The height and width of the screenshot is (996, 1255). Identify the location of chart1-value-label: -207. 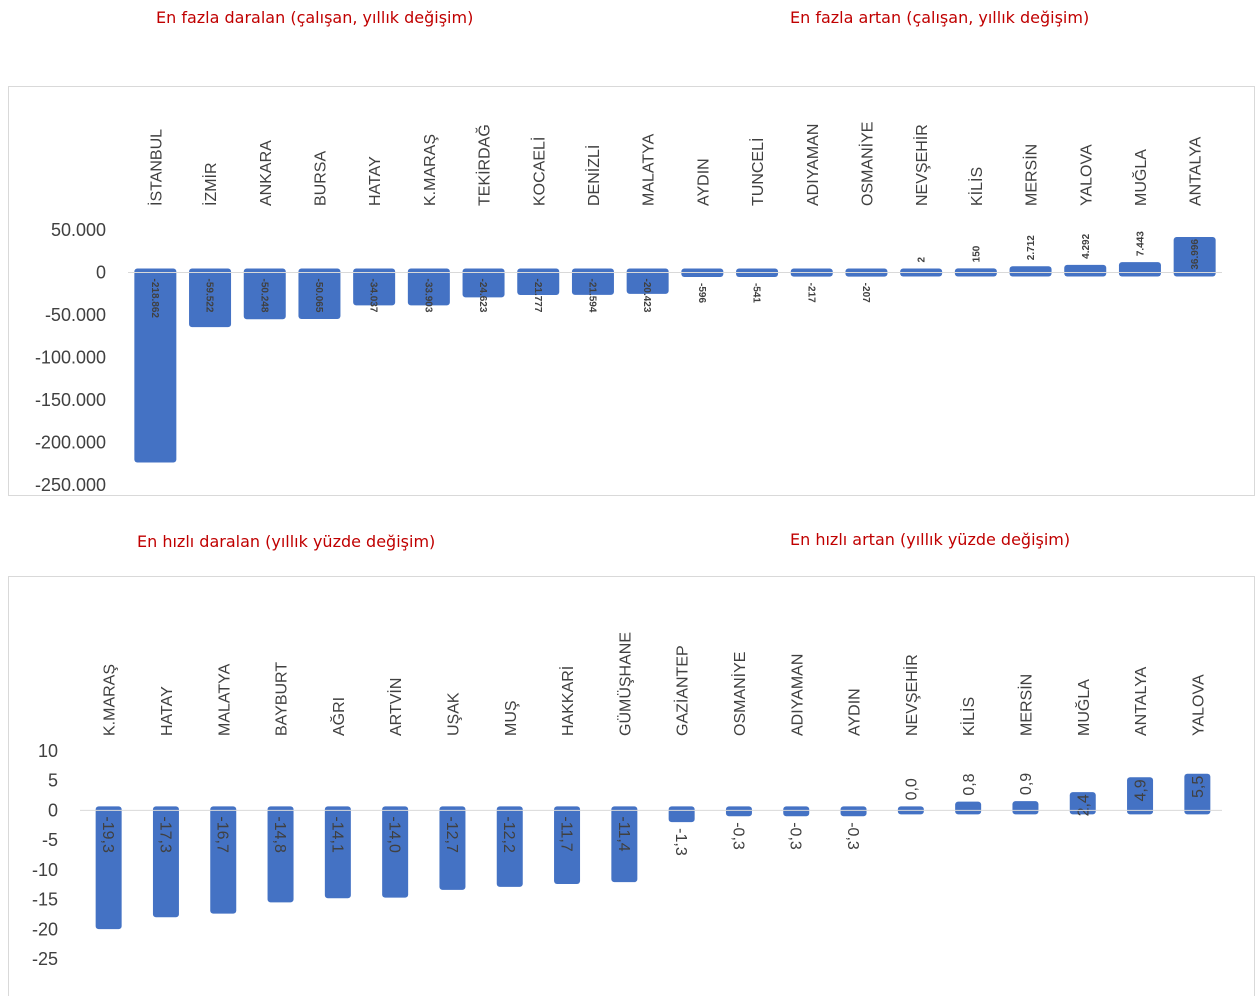
(865, 293).